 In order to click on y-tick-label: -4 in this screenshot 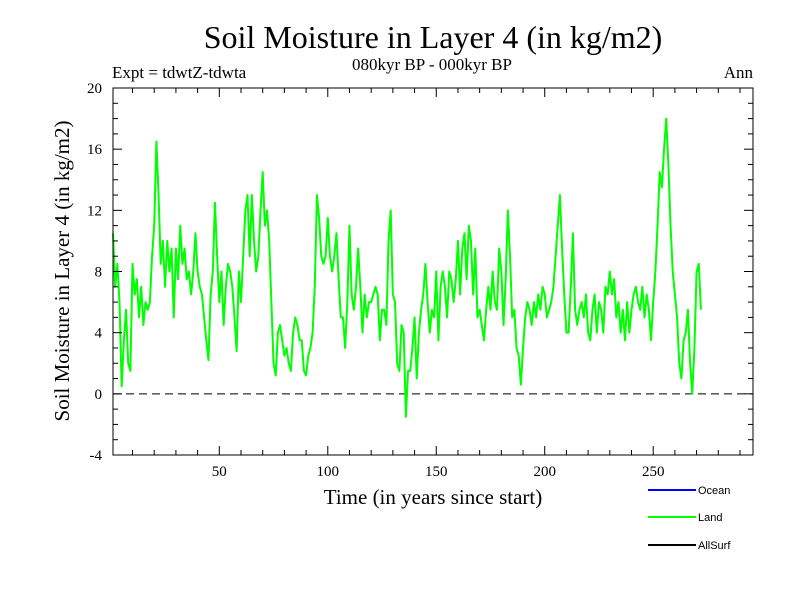, I will do `click(96, 456)`.